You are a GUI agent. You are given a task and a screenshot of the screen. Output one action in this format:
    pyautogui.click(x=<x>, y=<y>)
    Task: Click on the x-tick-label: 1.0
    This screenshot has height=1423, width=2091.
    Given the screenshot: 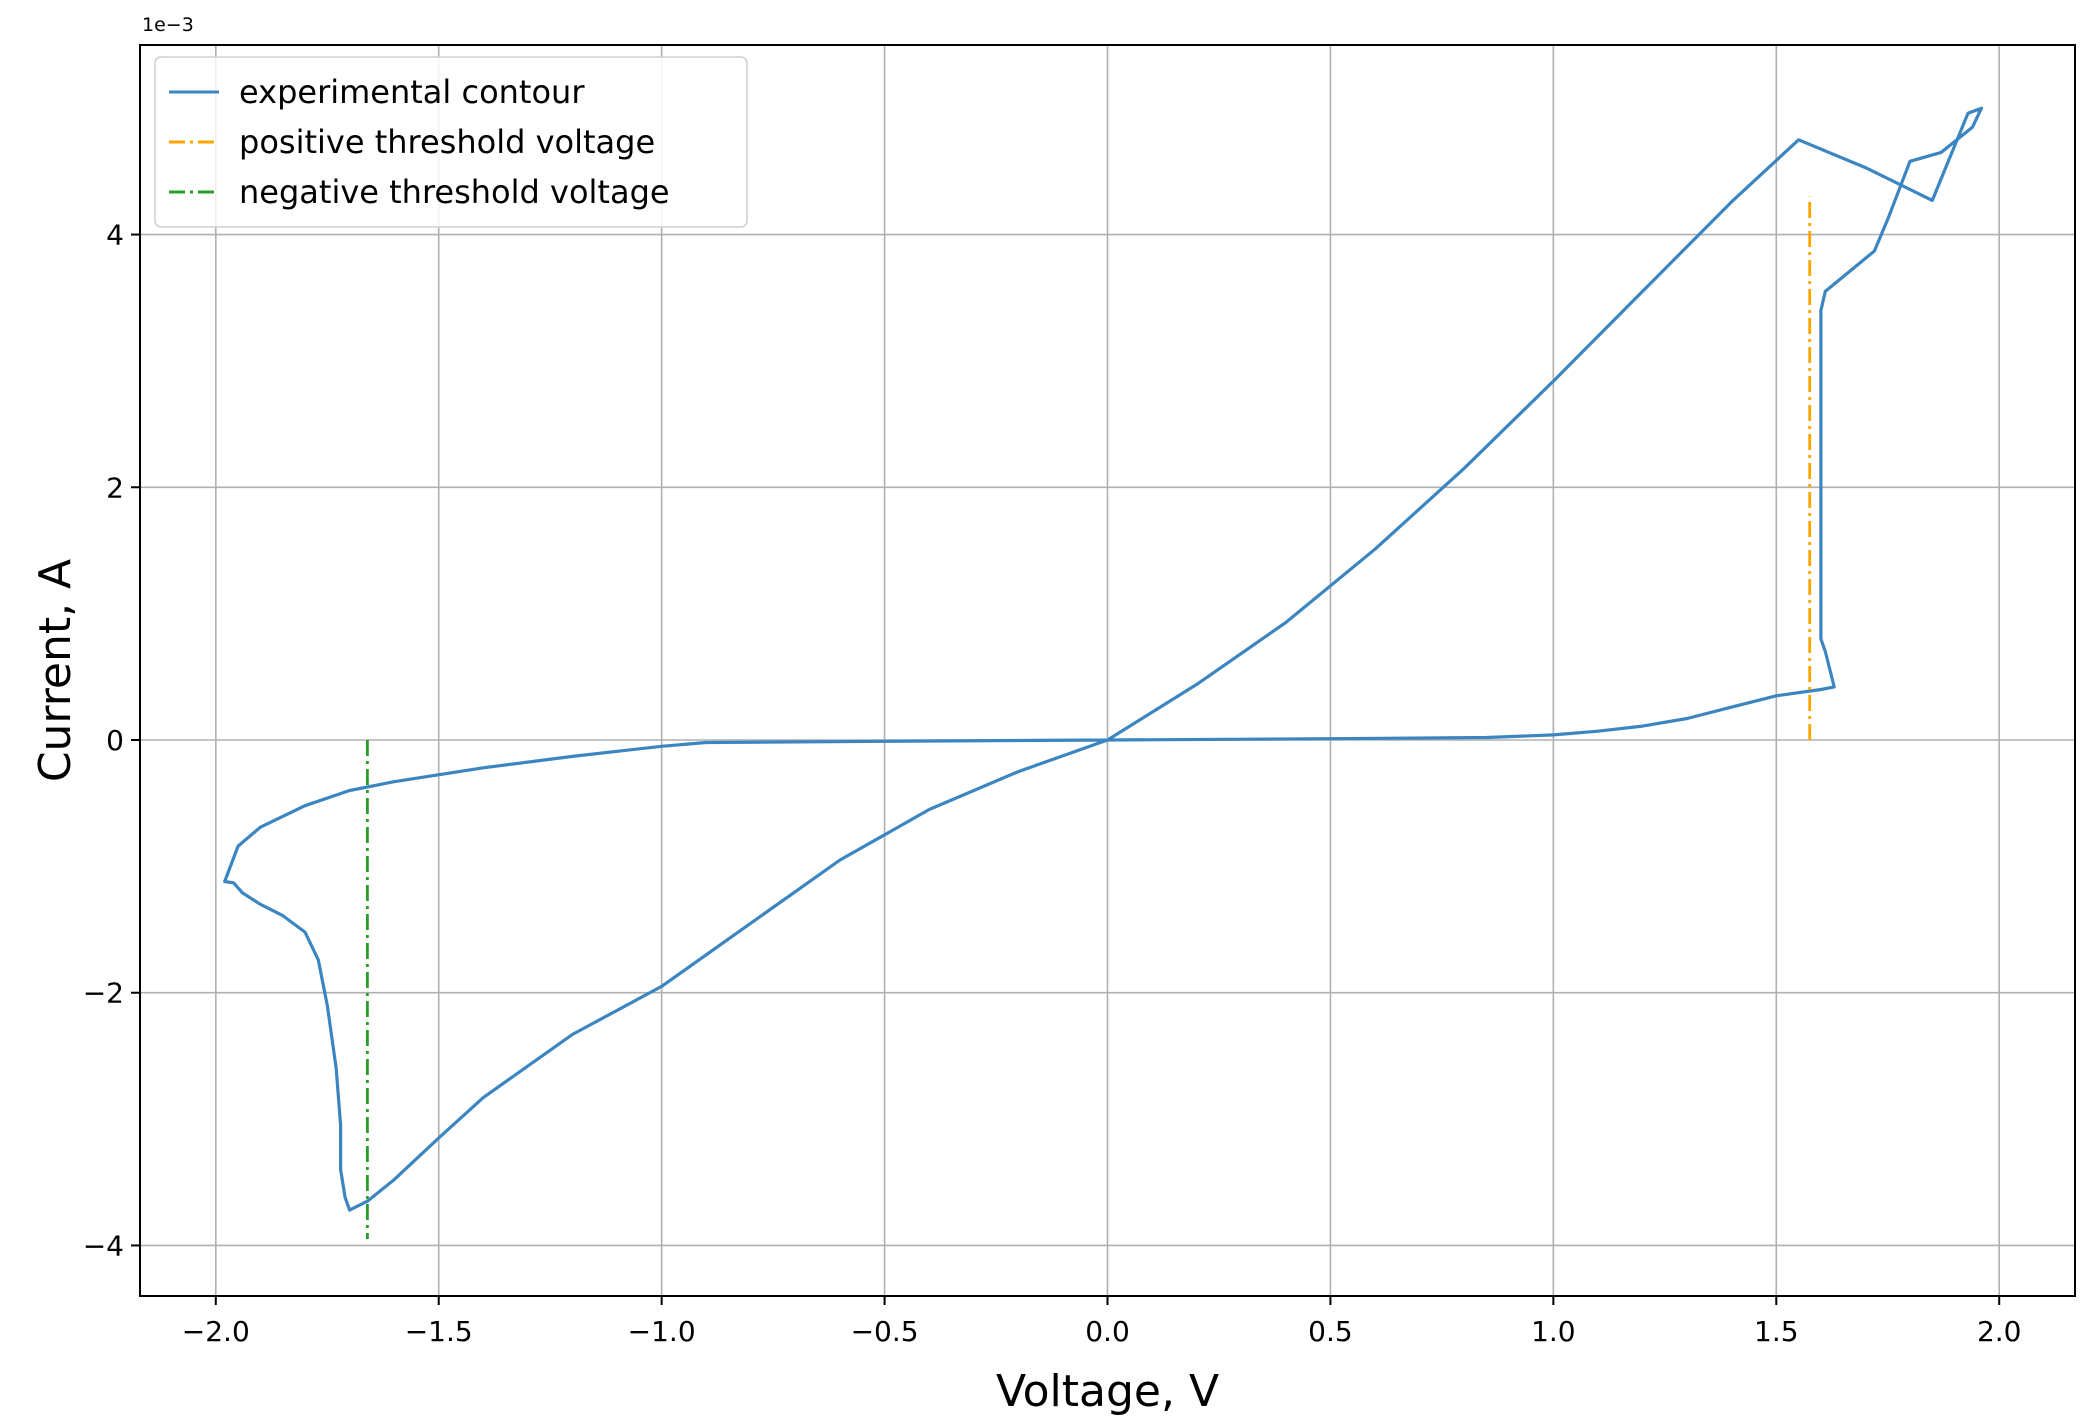 What is the action you would take?
    pyautogui.click(x=1553, y=1331)
    